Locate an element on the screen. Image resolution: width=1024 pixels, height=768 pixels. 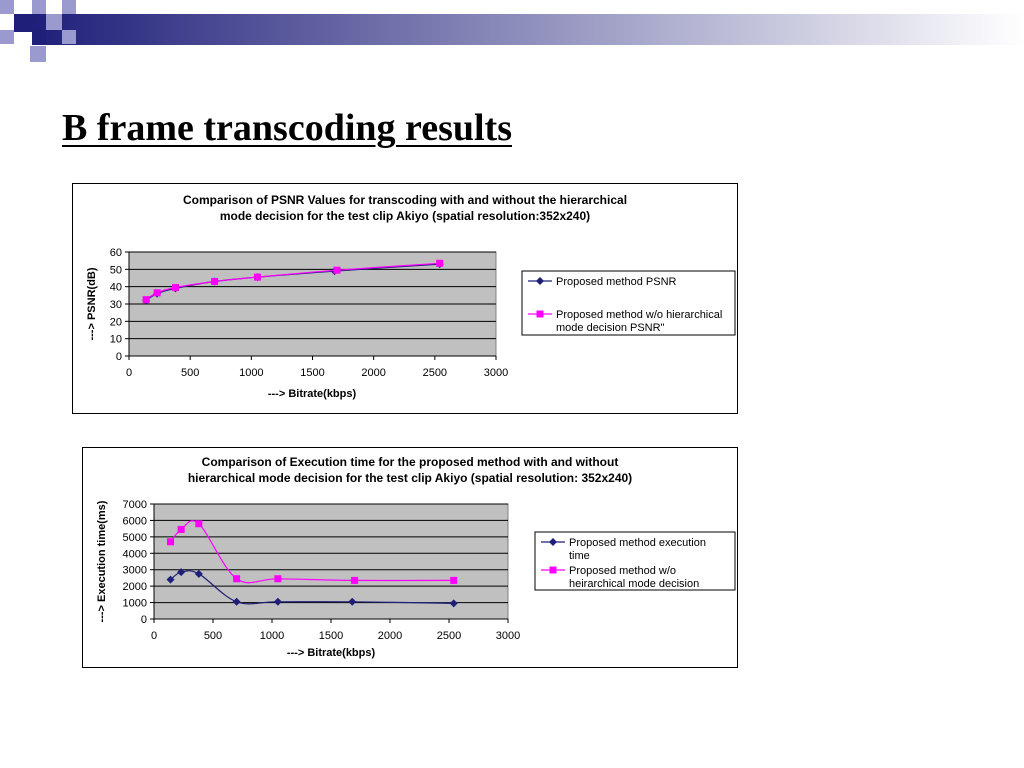
y-tick-label: 1000 is located at coordinates (135, 604).